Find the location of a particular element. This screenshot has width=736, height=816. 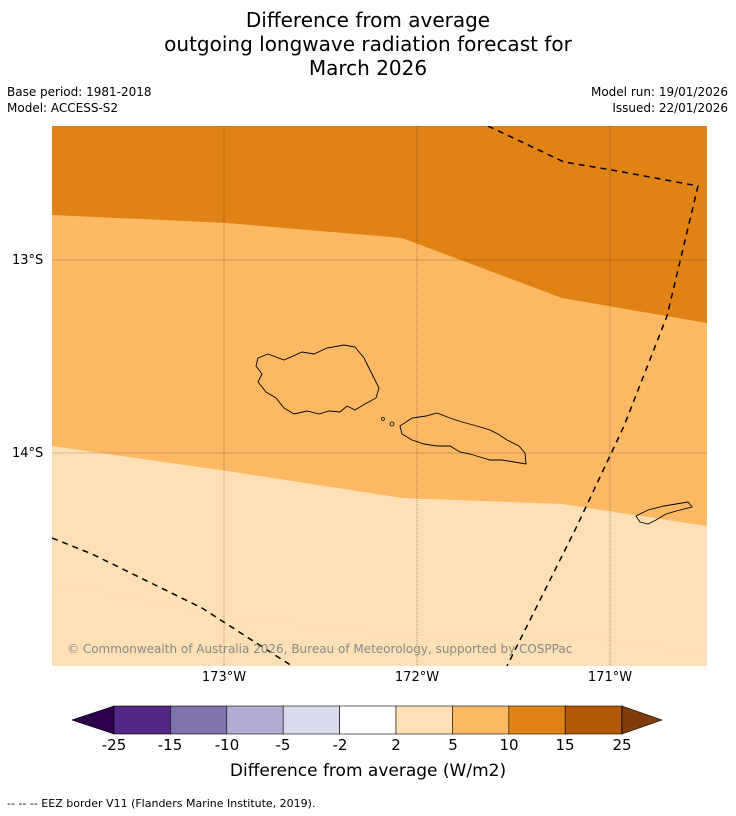

island-upolu is located at coordinates (463, 438).